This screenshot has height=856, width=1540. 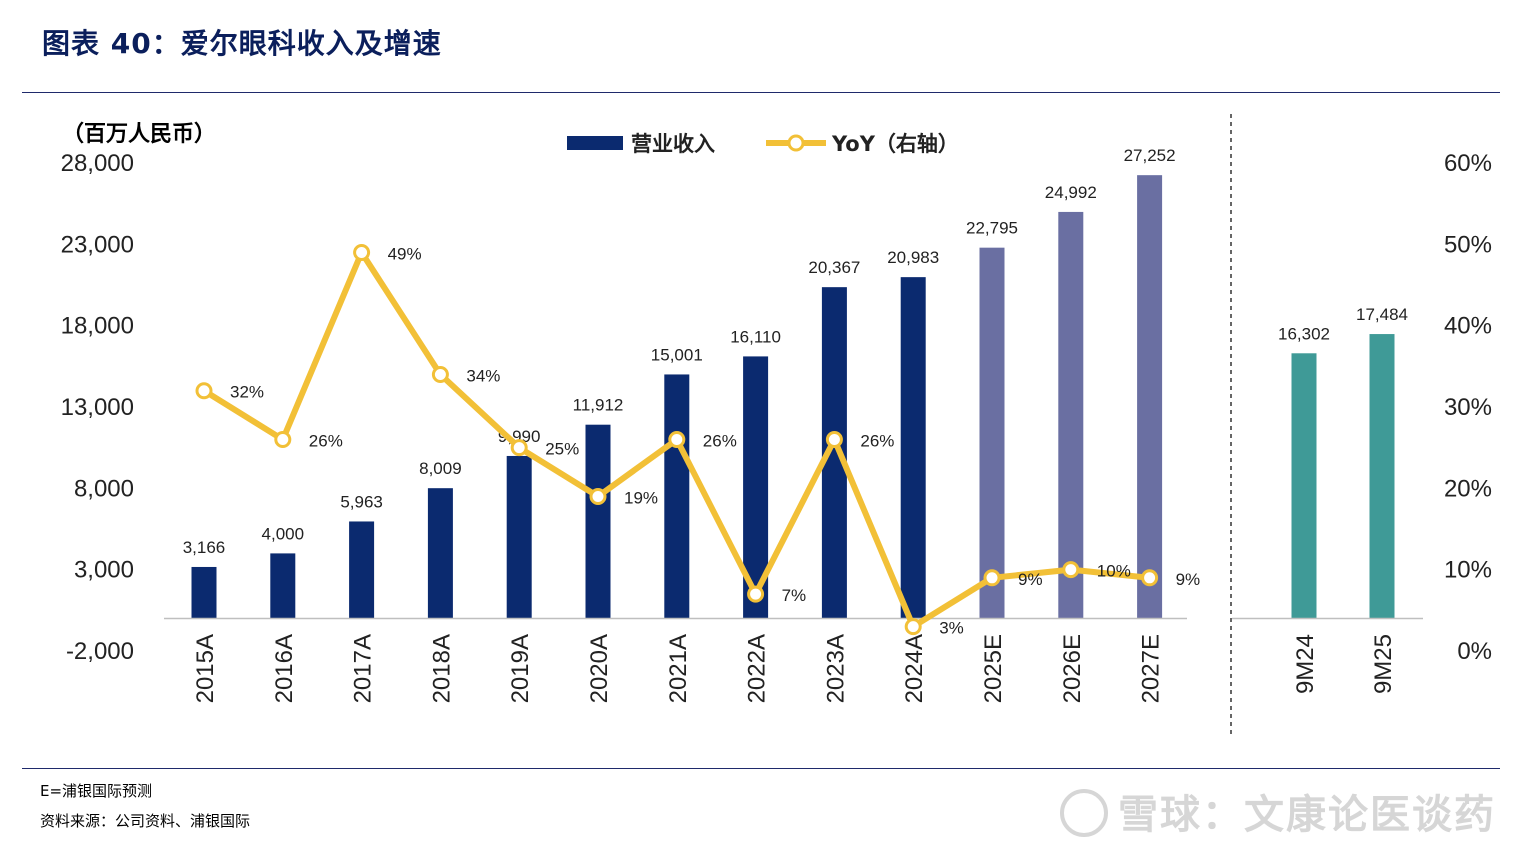 What do you see at coordinates (757, 668) in the screenshot?
I see `category-label: 2022A` at bounding box center [757, 668].